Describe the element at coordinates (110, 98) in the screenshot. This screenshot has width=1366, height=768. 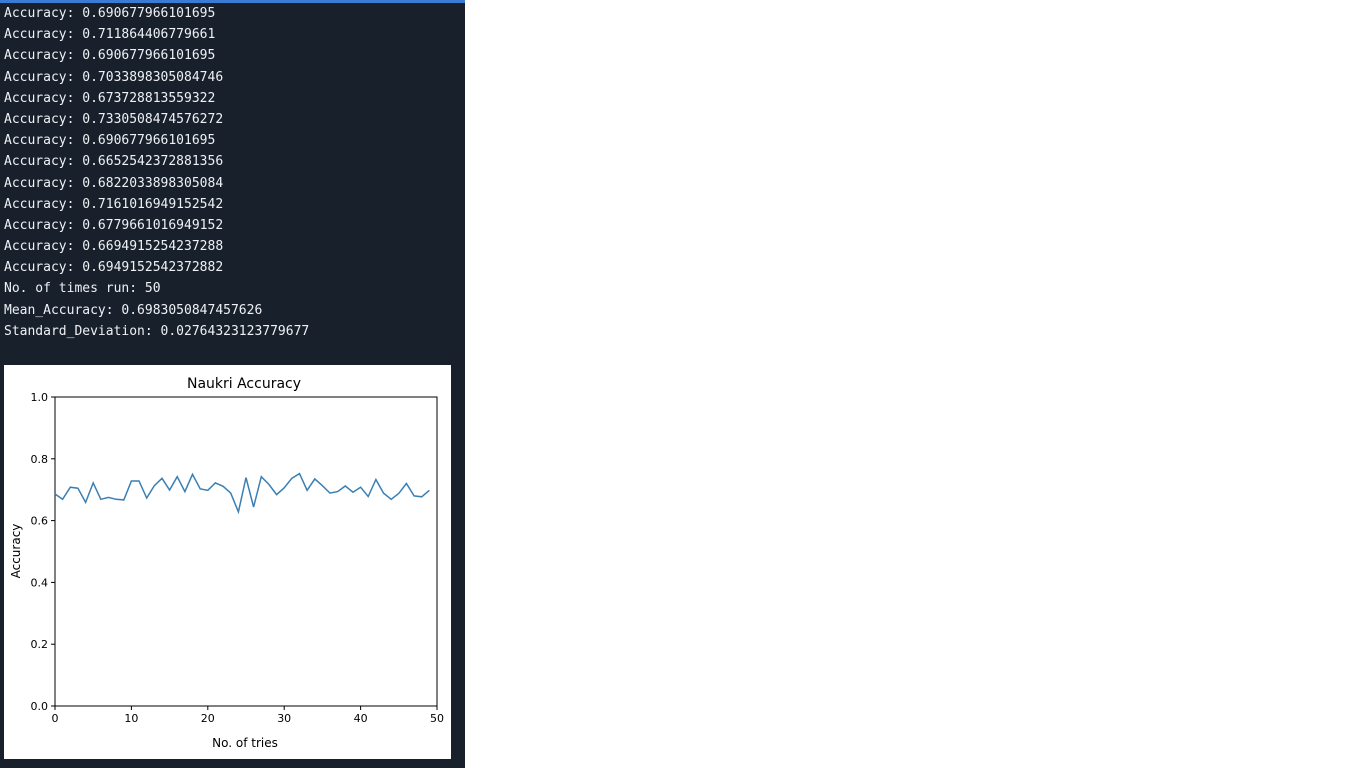
I see `console-line: Accuracy: 0.673728813559322` at that location.